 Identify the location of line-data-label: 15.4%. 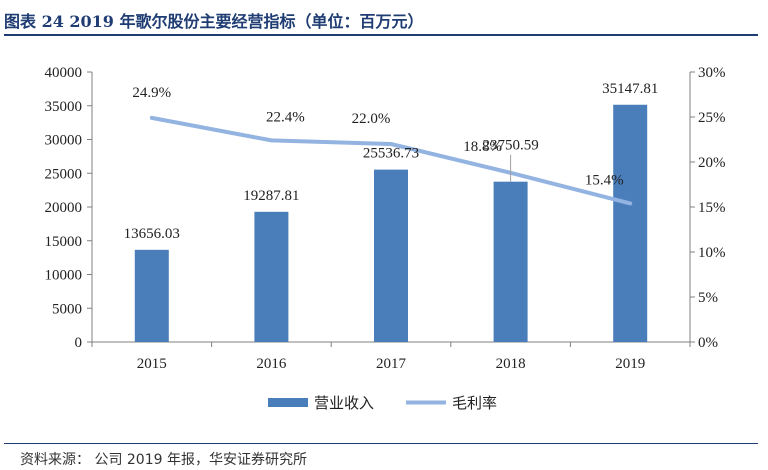
(604, 180).